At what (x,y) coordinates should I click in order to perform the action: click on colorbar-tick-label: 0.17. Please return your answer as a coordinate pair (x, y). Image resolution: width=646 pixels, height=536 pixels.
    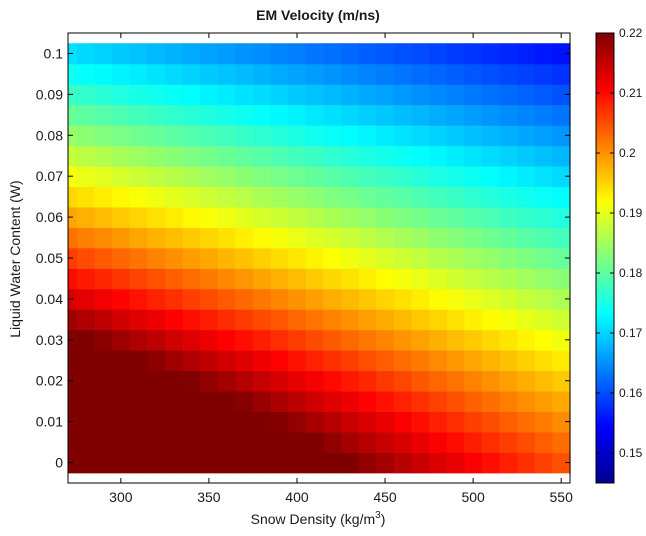
    Looking at the image, I should click on (631, 333).